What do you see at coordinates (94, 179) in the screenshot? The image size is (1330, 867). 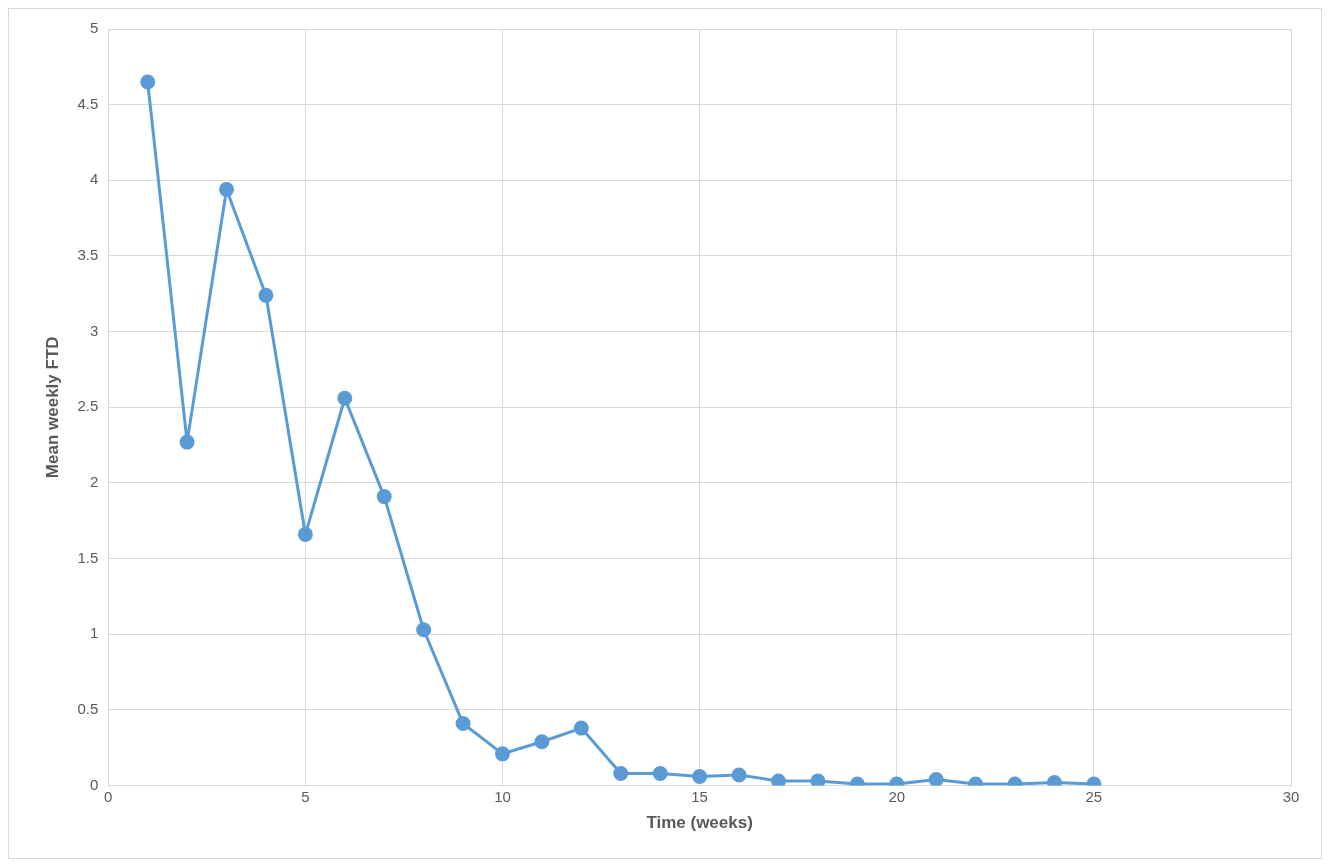 I see `y-tick-label: 4` at bounding box center [94, 179].